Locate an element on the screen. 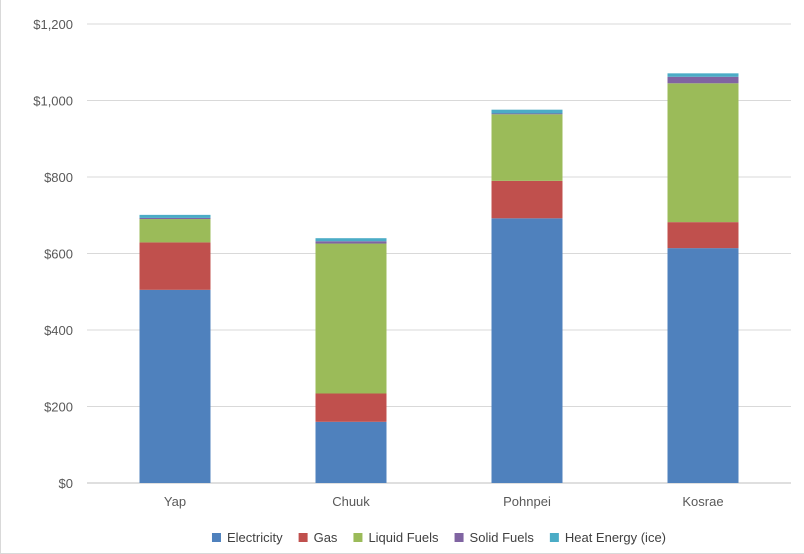 Image resolution: width=804 pixels, height=554 pixels. x-tick-label: Yap is located at coordinates (175, 501).